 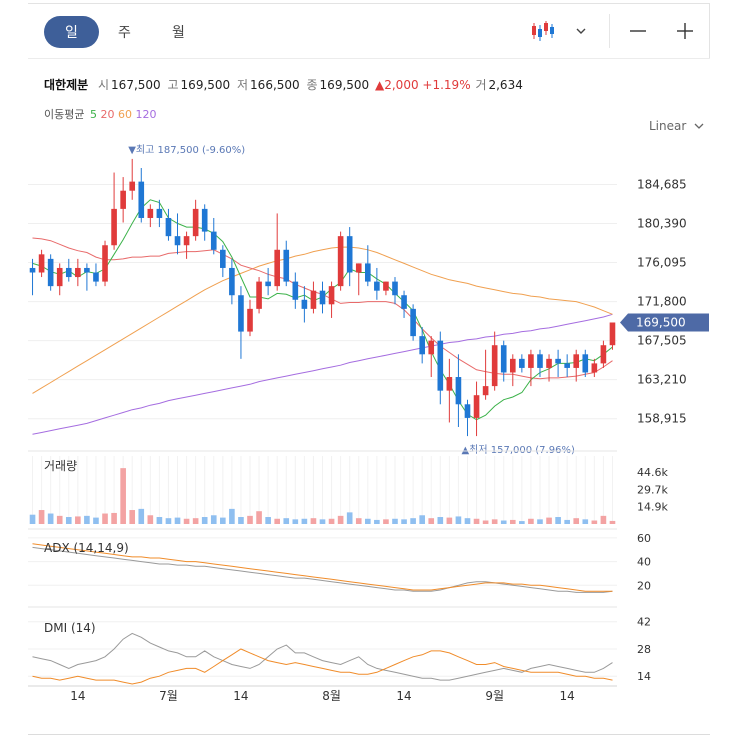 What do you see at coordinates (369, 734) in the screenshot?
I see `bottom-border` at bounding box center [369, 734].